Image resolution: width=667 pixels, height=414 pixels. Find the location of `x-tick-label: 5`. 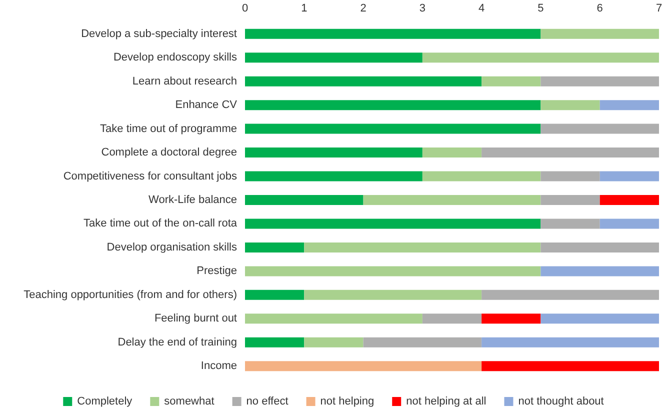

x-tick-label: 5 is located at coordinates (541, 8).